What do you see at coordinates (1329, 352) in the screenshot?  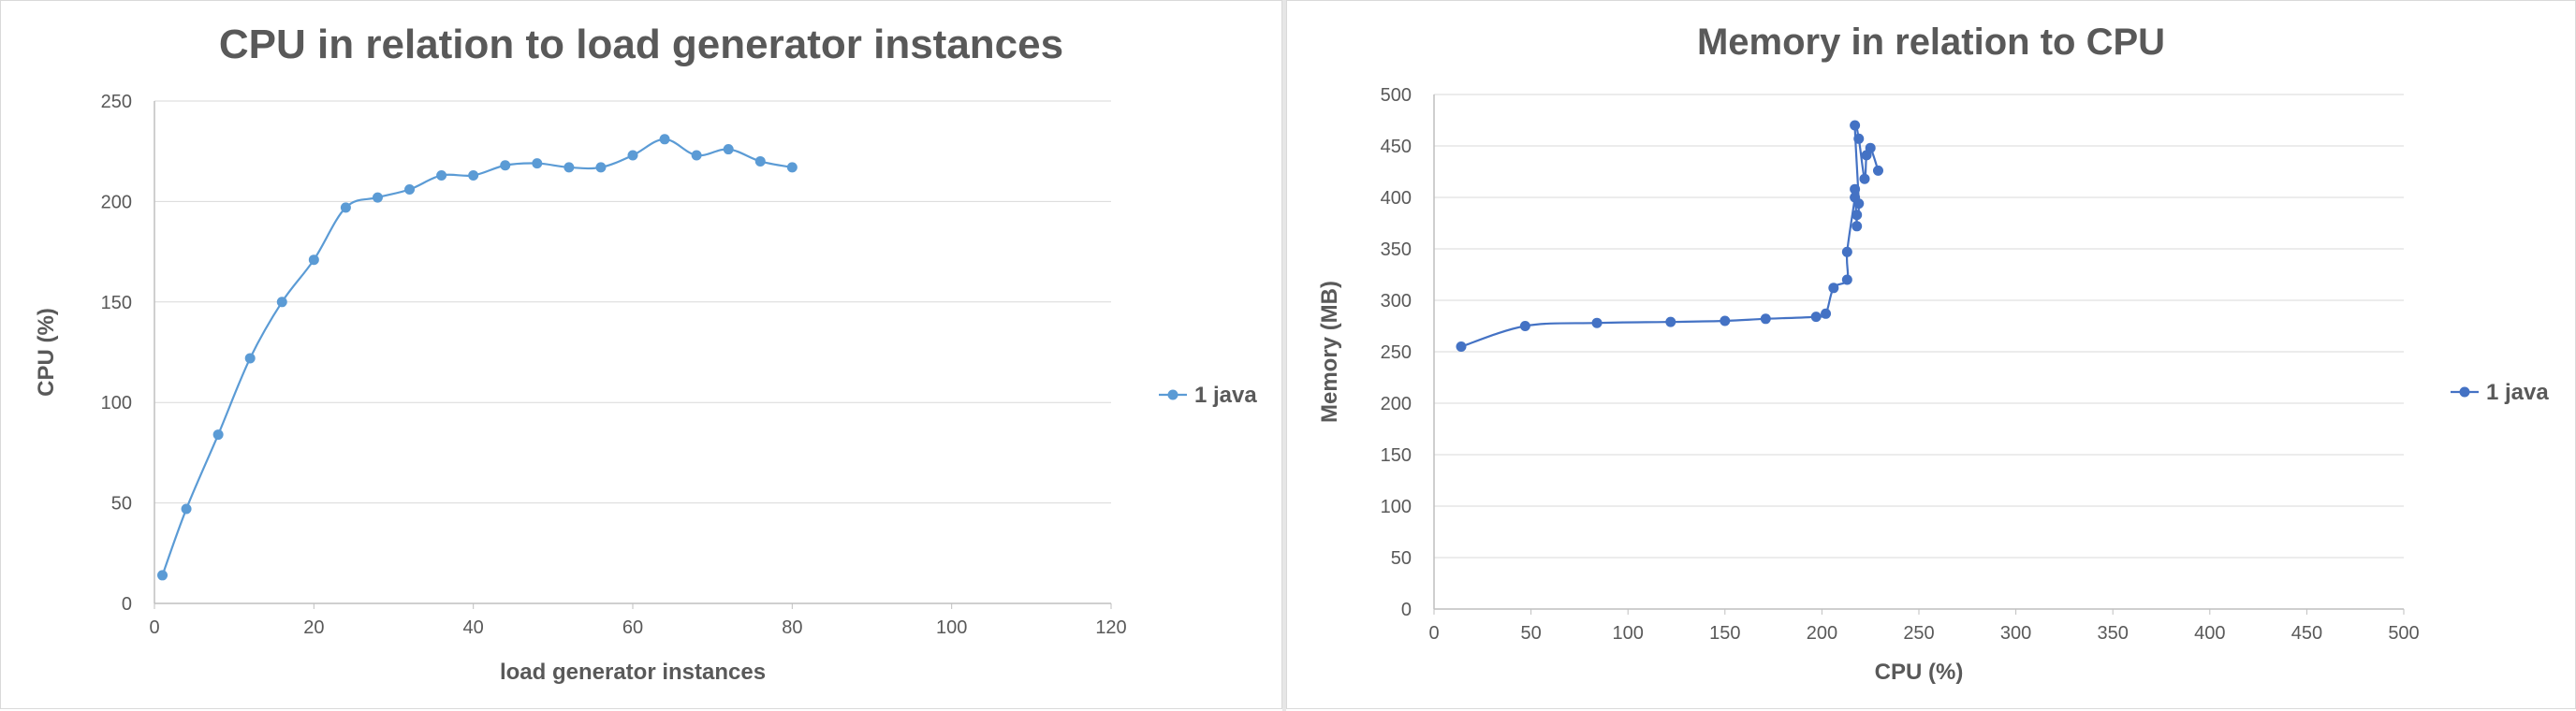 I see `y-axis-title: Memory (MB)` at bounding box center [1329, 352].